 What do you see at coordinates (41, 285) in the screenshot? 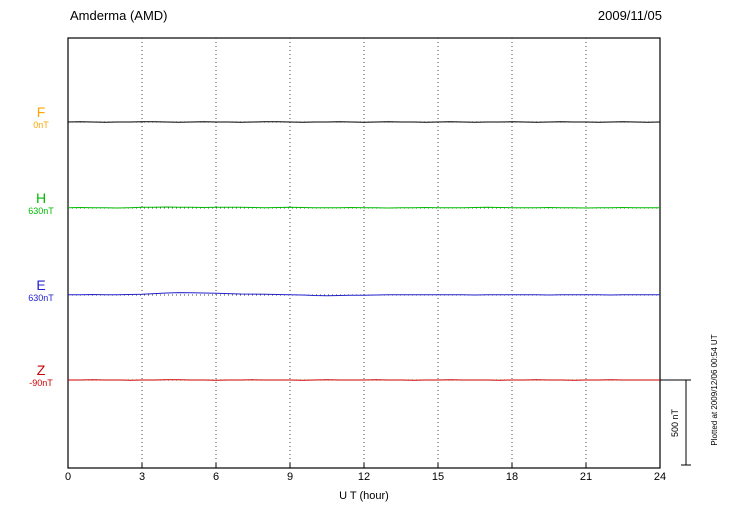
I see `component-letter: E` at bounding box center [41, 285].